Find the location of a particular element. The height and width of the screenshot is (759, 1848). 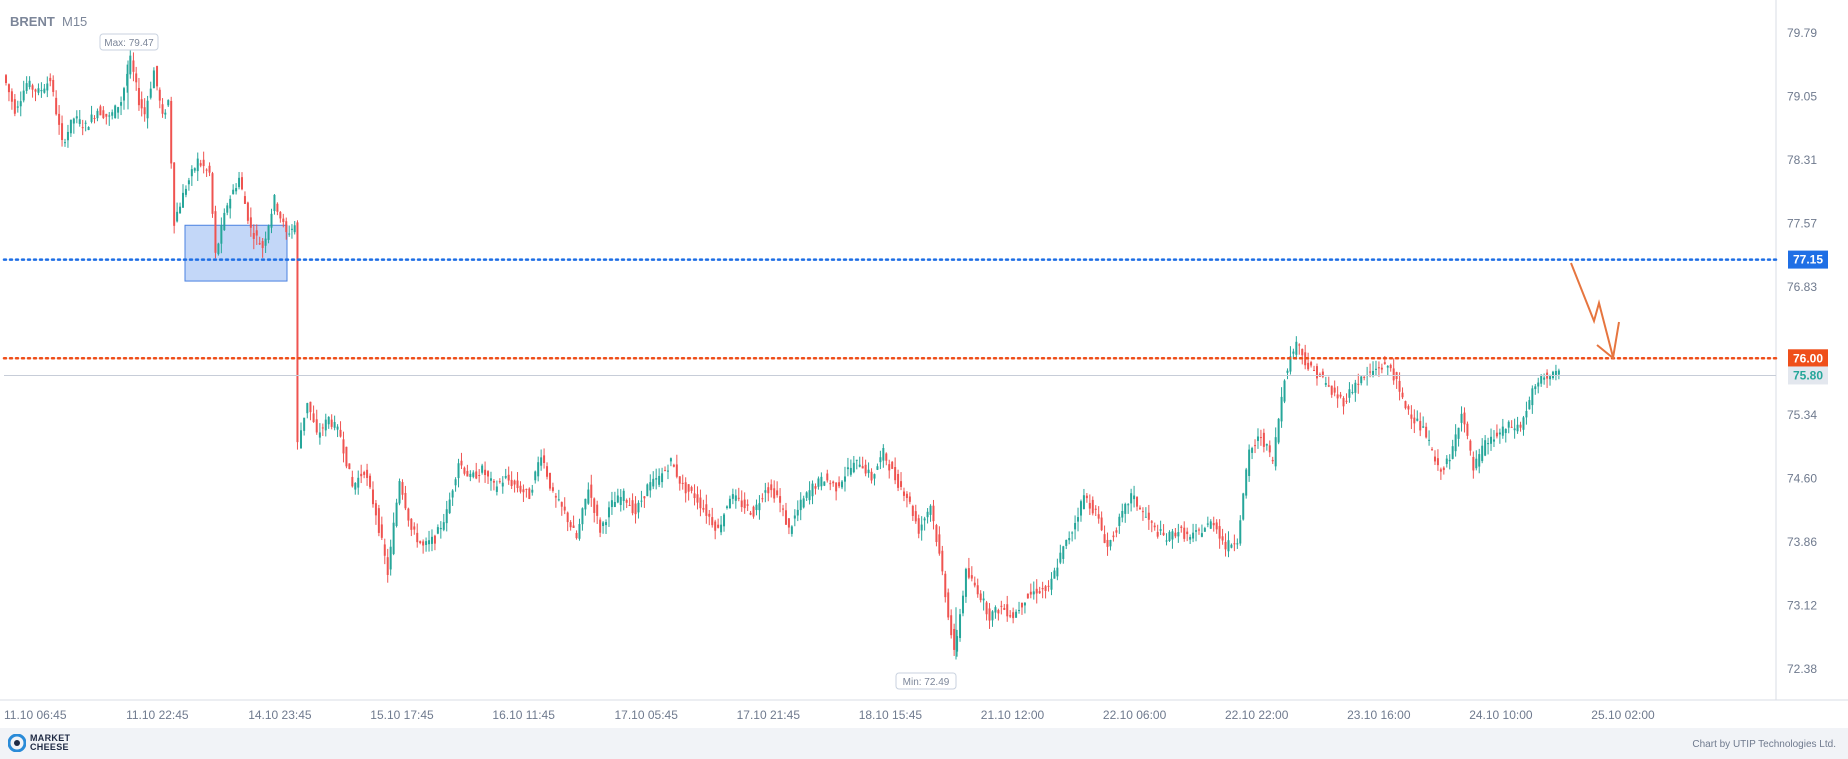

max-marker: Max: 79.47 is located at coordinates (129, 42).